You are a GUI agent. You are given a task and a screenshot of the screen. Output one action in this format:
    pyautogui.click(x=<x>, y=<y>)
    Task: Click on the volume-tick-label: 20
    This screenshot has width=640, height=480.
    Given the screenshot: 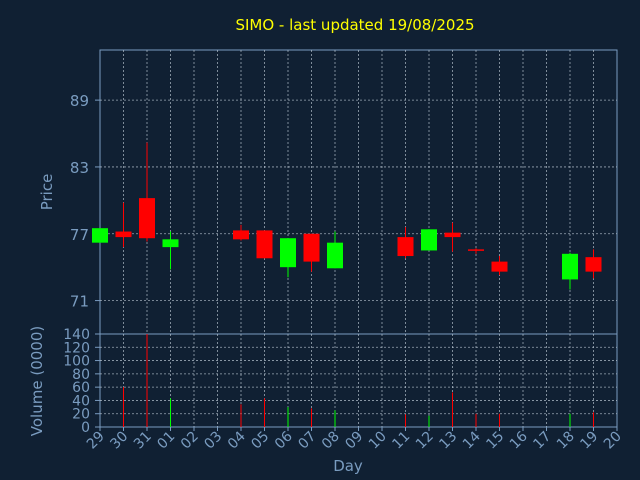 What is the action you would take?
    pyautogui.click(x=81, y=415)
    